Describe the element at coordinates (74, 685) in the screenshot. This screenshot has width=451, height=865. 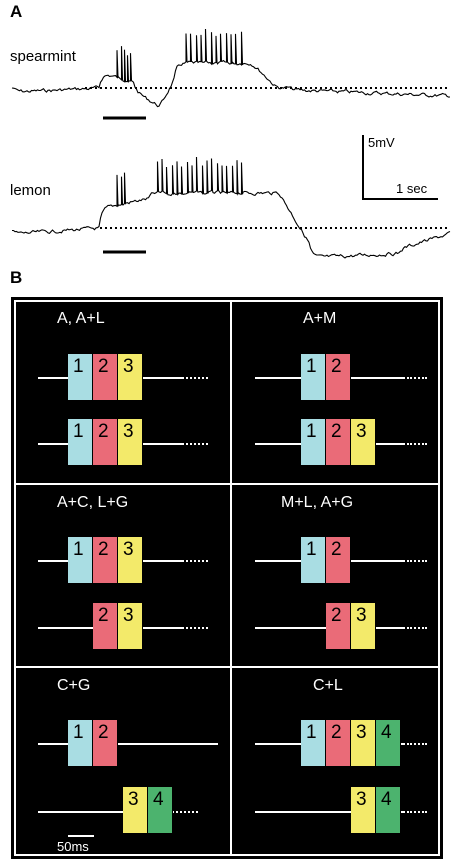
I see `cell-title-cg: C+G` at that location.